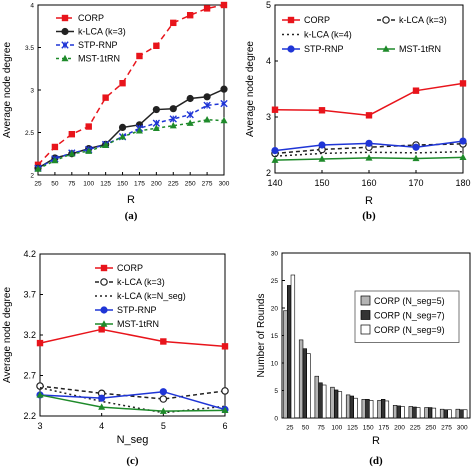 The width and height of the screenshot is (474, 470). Describe the element at coordinates (430, 428) in the screenshot. I see `x-tick-label: 250` at that location.